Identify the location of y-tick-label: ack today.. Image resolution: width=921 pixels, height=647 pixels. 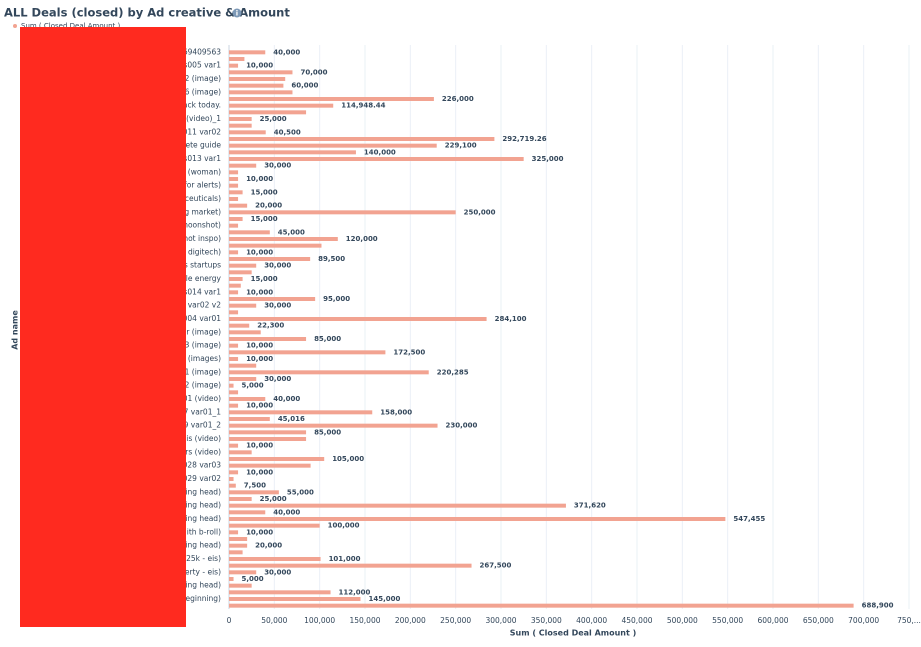
(202, 105).